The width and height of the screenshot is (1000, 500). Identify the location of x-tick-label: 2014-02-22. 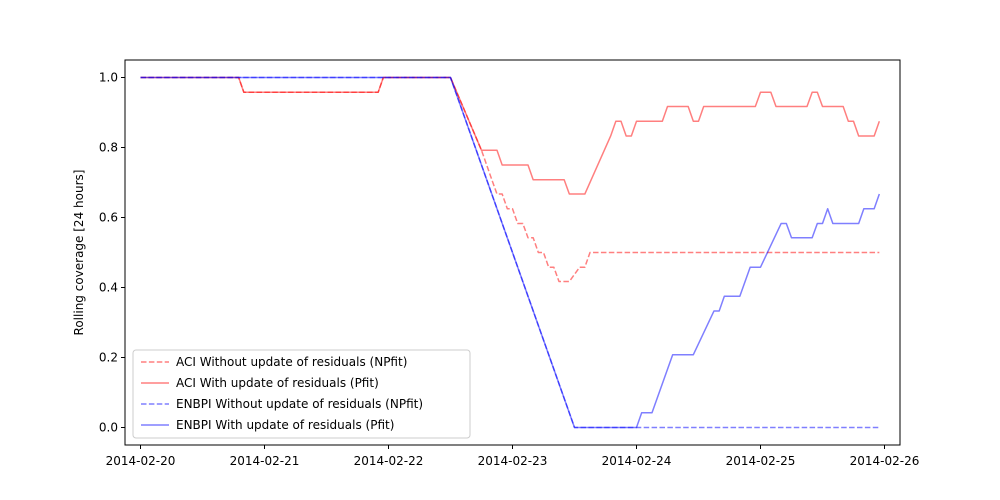
(389, 461).